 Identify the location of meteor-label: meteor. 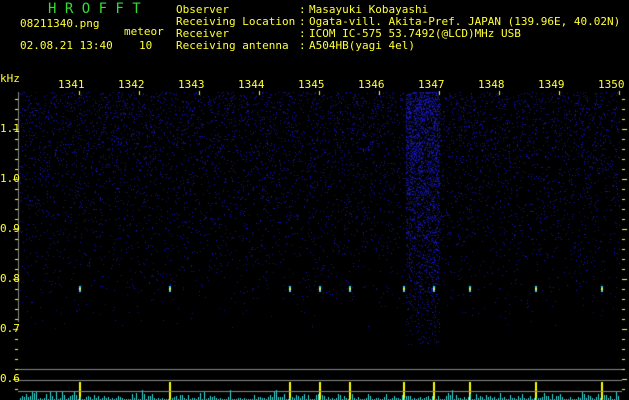
(144, 31).